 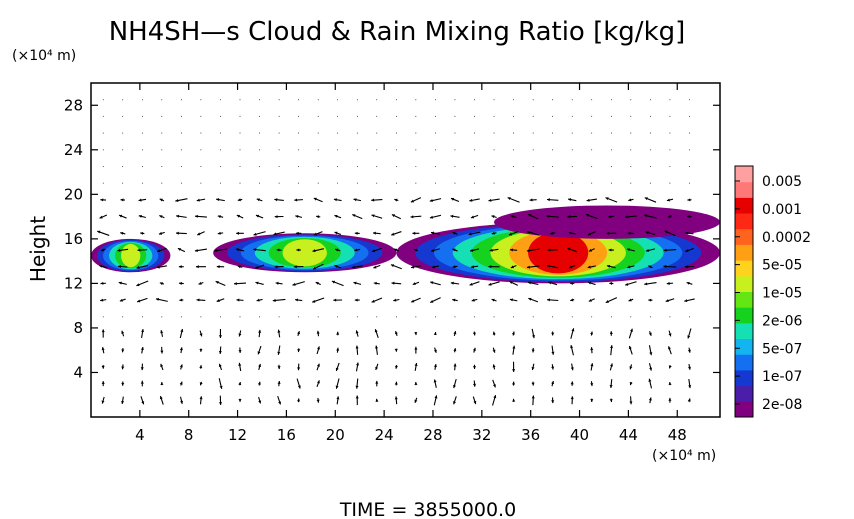 I want to click on x-tick-label: 48, so click(x=677, y=435).